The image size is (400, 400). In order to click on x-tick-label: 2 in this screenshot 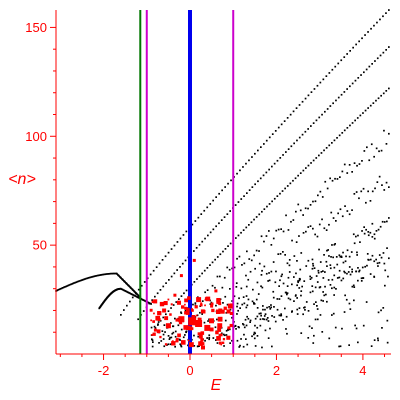, I will do `click(276, 370)`.